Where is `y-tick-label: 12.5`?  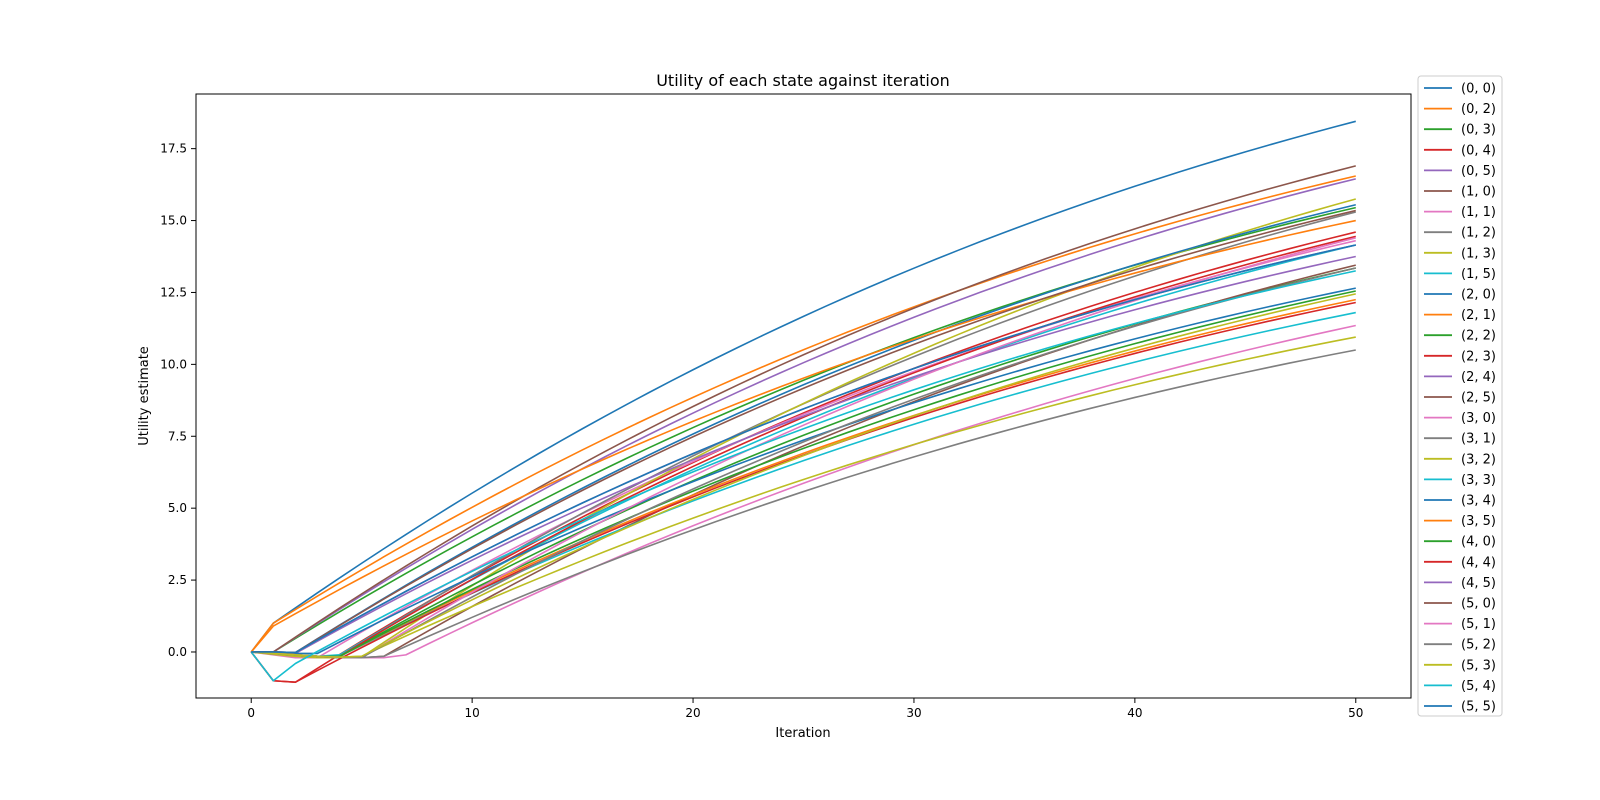 y-tick-label: 12.5 is located at coordinates (173, 292).